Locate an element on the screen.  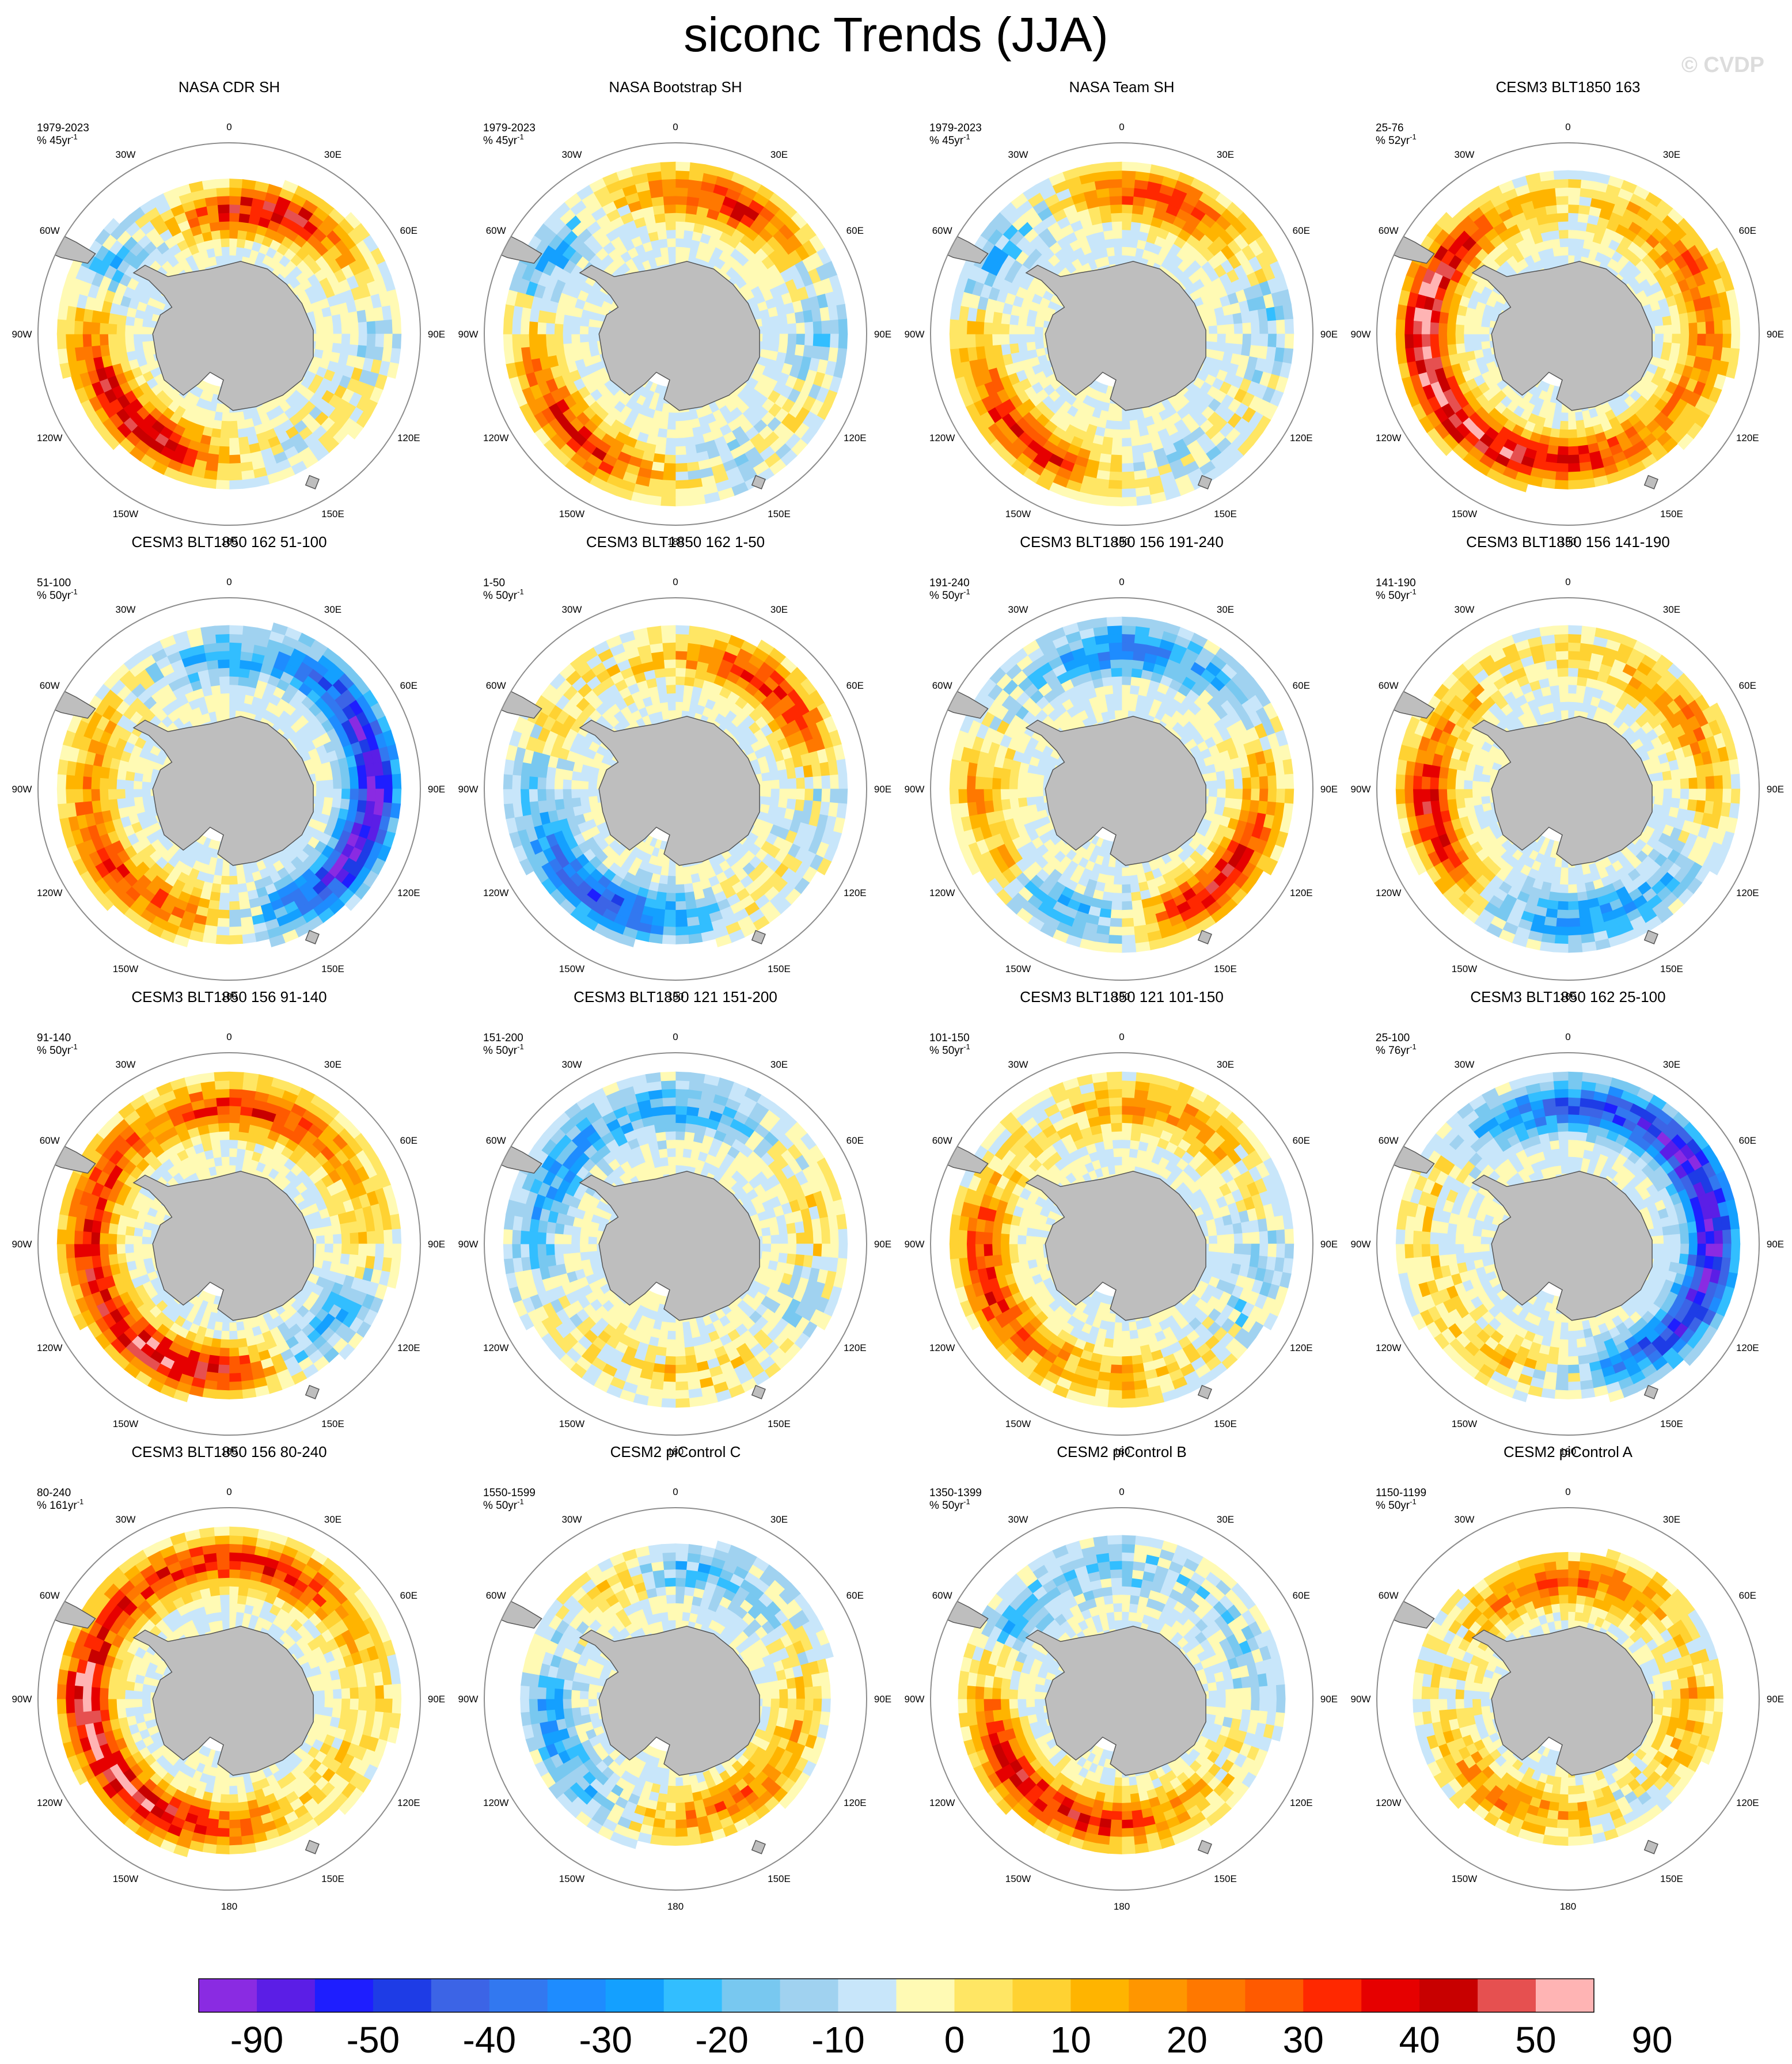
page-title: siconc Trends (JJA) is located at coordinates (896, 34).